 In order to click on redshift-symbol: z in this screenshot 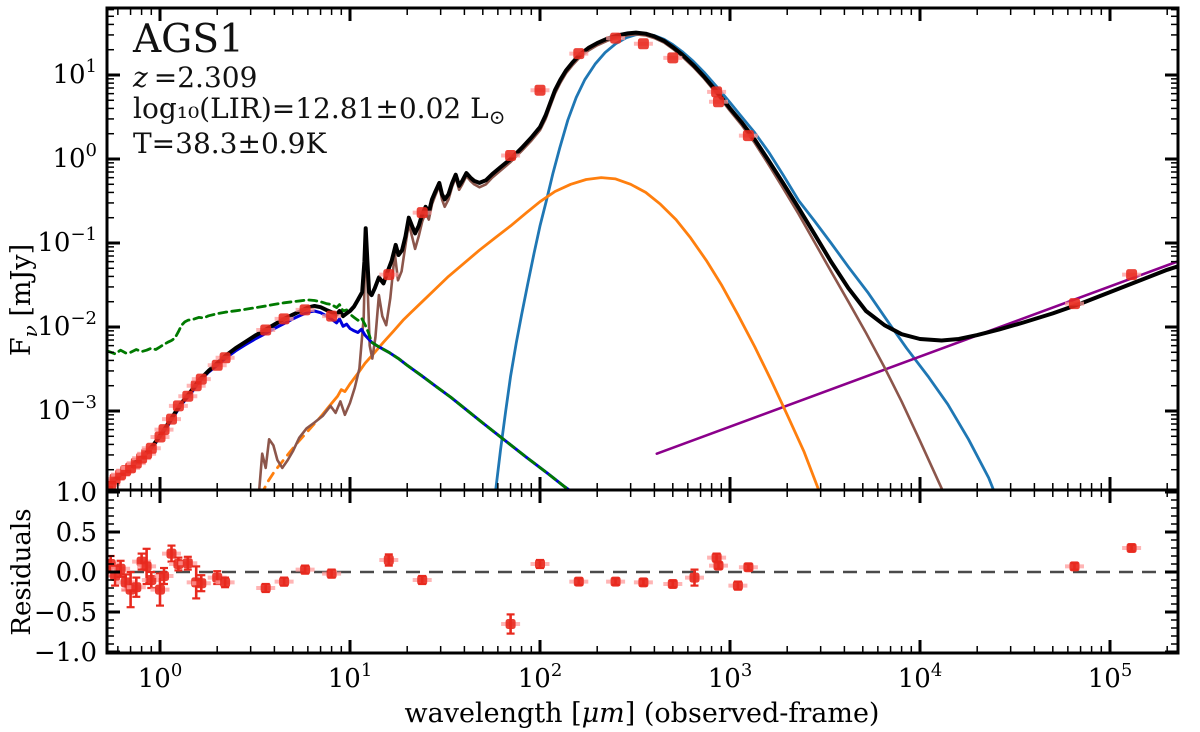, I will do `click(140, 77)`.